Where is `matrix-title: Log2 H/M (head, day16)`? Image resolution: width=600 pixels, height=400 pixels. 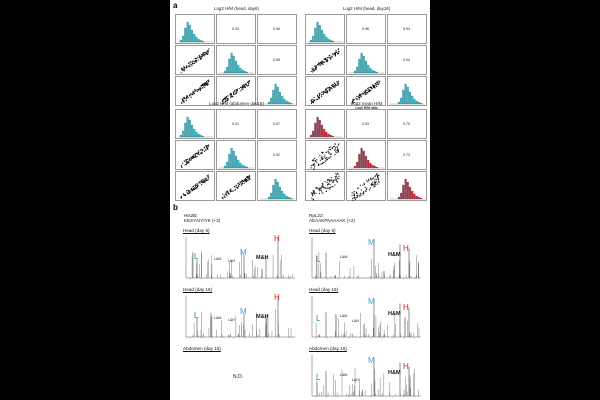 matrix-title: Log2 H/M (head, day16) is located at coordinates (366, 8).